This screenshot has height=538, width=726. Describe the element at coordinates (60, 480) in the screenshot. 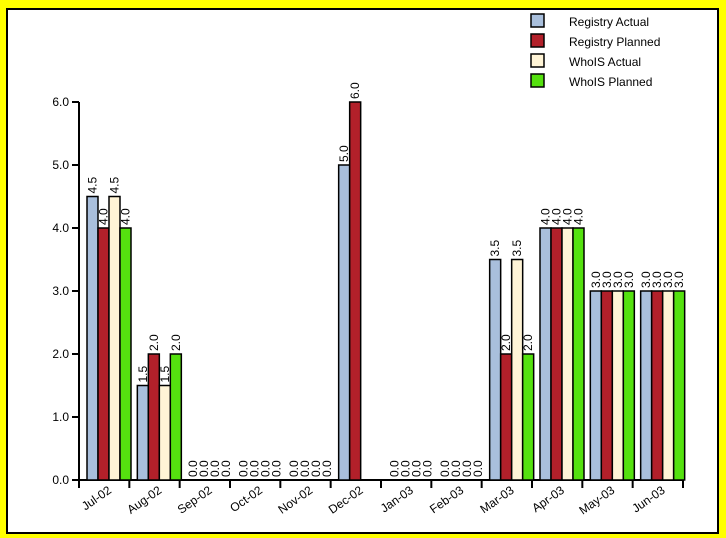

I see `y-tick-label: 0.0` at that location.